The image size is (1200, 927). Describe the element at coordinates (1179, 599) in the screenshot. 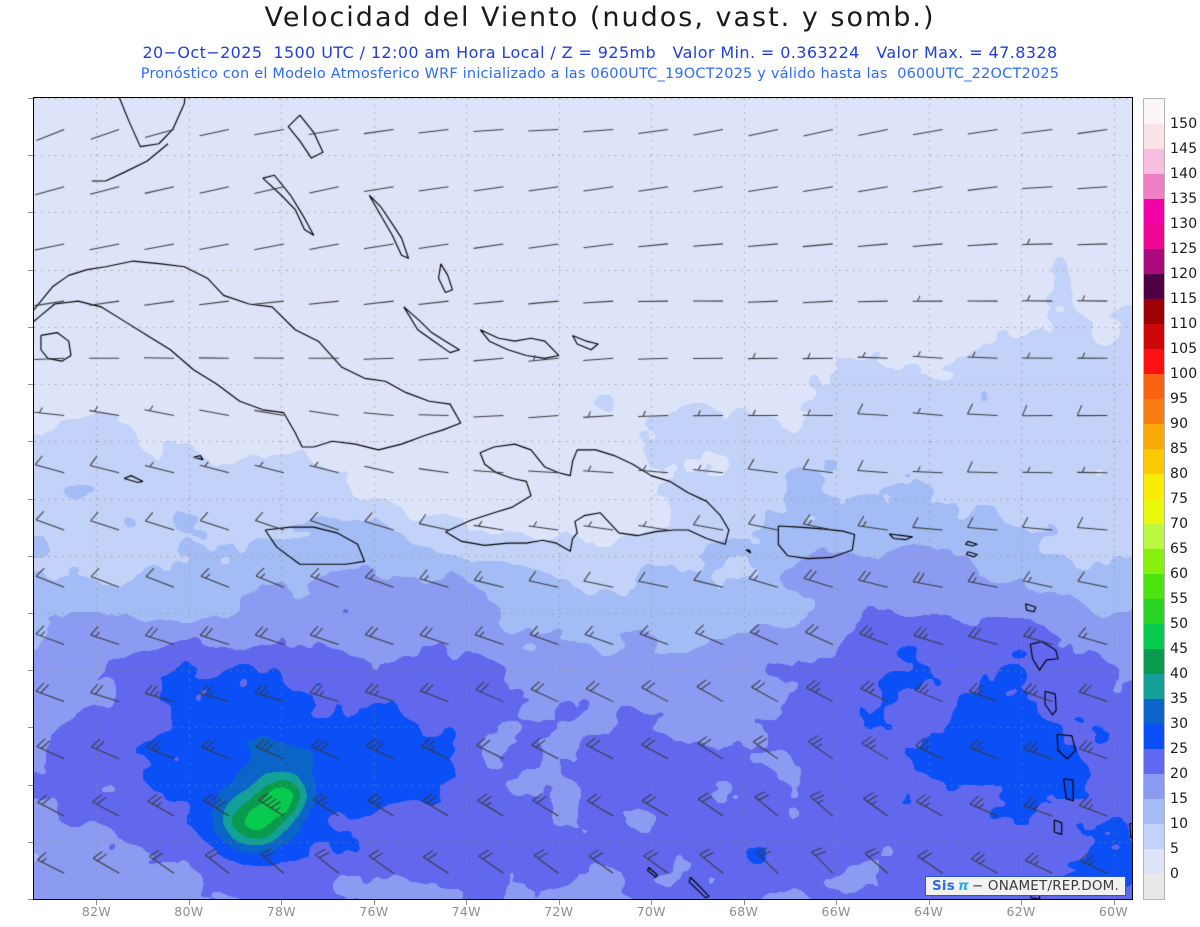

I see `colorbar-tick-label: 55` at that location.